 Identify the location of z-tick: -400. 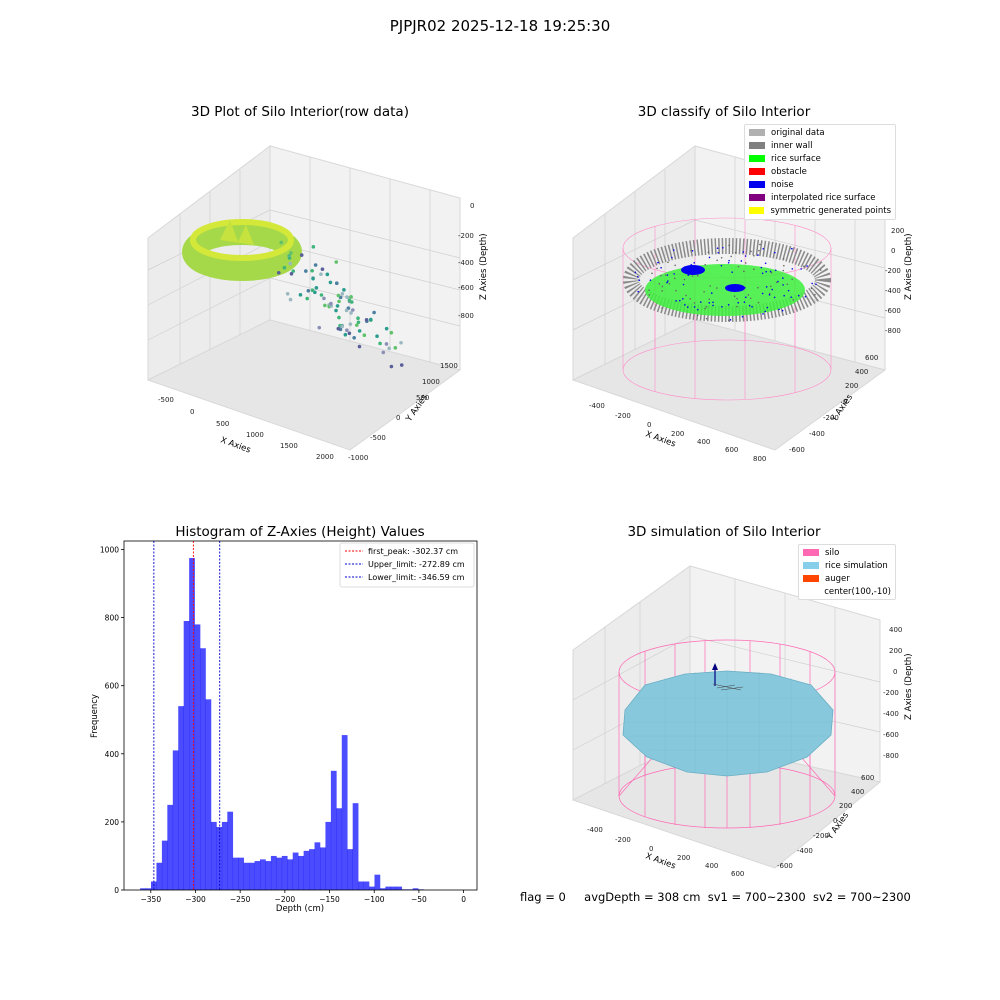
(891, 714).